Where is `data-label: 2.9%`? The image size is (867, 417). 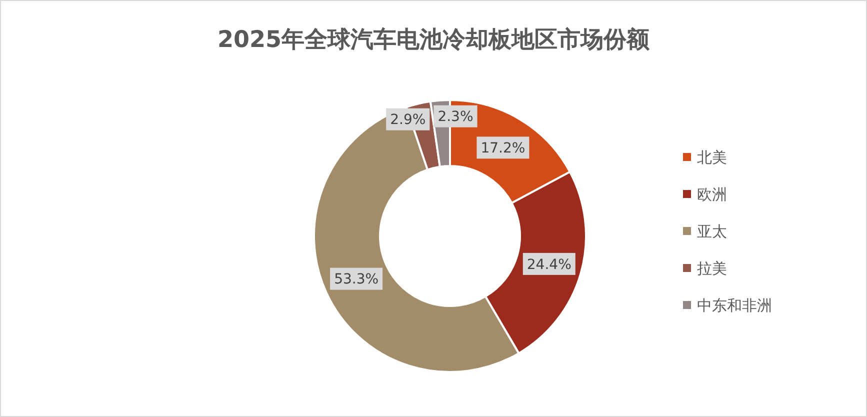
data-label: 2.9% is located at coordinates (408, 120).